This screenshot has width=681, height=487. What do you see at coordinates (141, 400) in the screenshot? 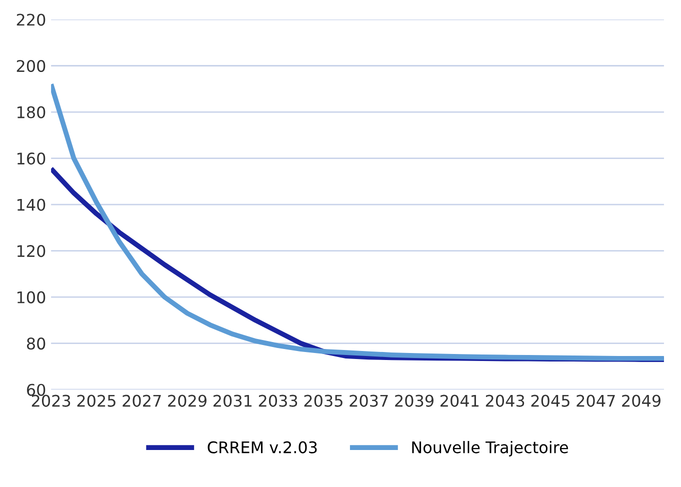
I see `x-tick-label: 2027` at bounding box center [141, 400].